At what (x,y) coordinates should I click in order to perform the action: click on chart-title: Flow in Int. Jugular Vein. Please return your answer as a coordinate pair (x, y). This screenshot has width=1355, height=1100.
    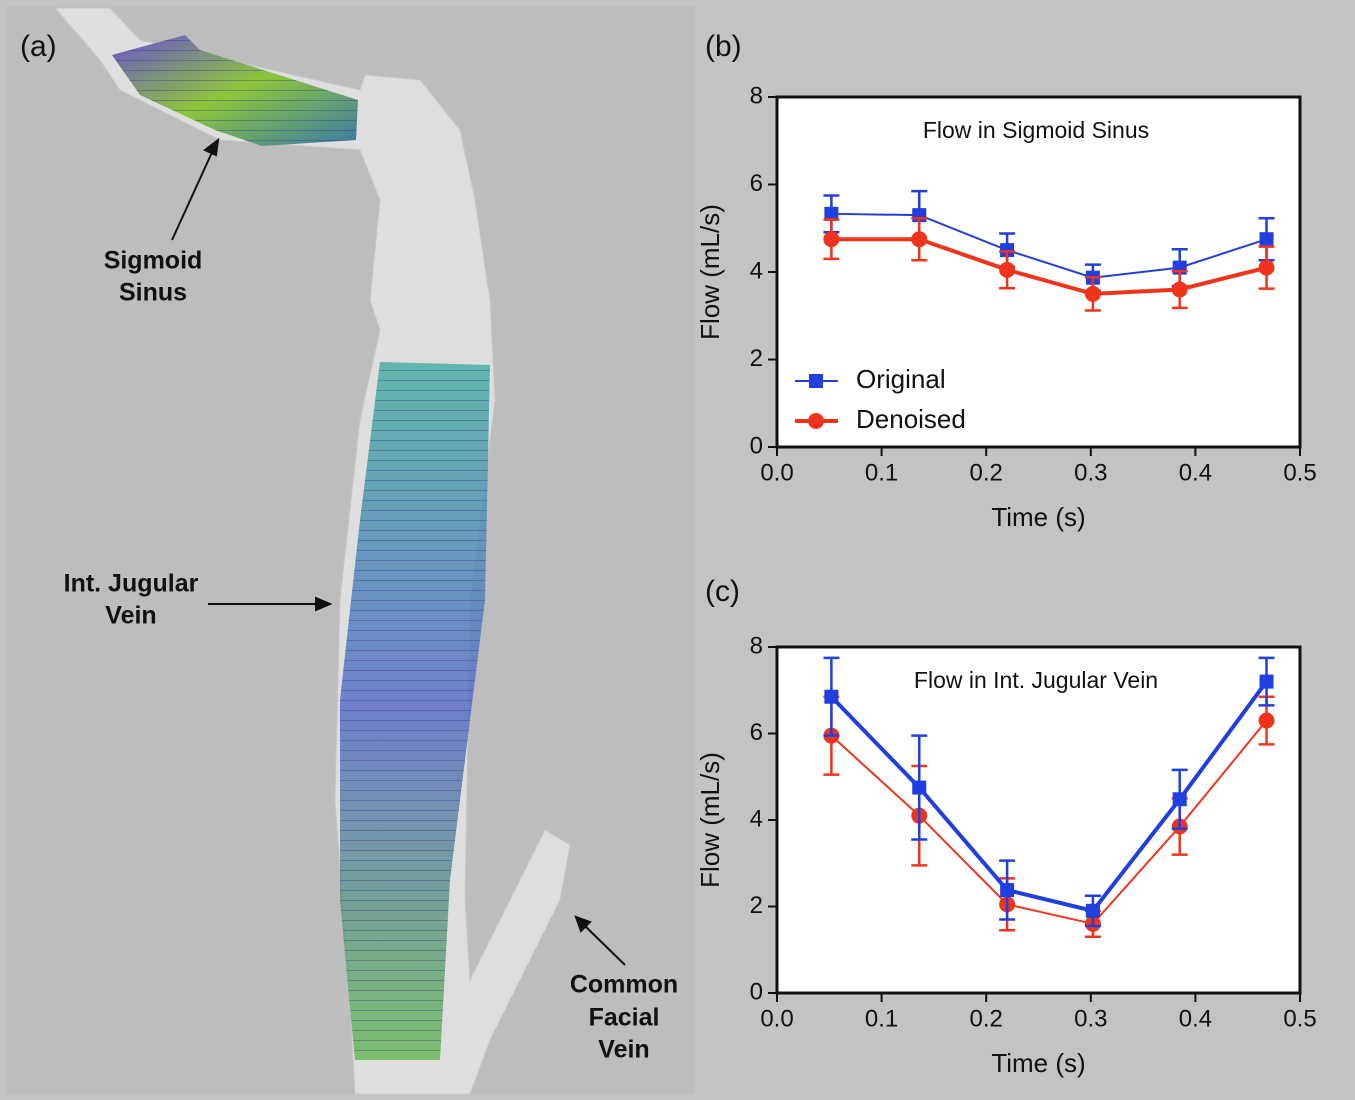
    Looking at the image, I should click on (1036, 680).